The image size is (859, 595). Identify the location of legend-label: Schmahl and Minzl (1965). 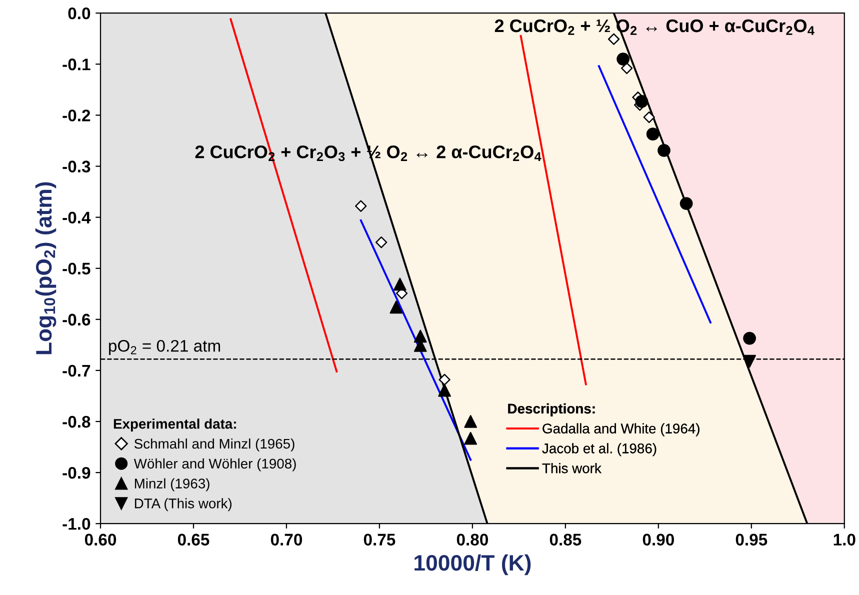
(214, 445).